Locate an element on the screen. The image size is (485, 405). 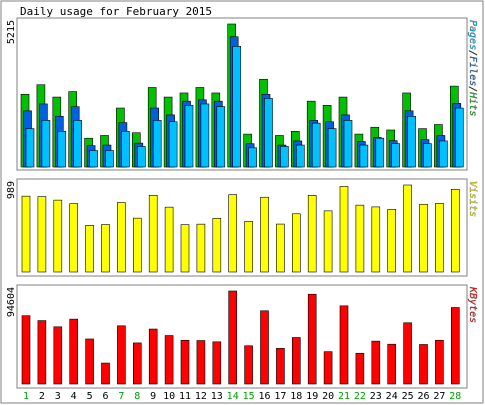
x-tick-label-day-8: 8 is located at coordinates (137, 396).